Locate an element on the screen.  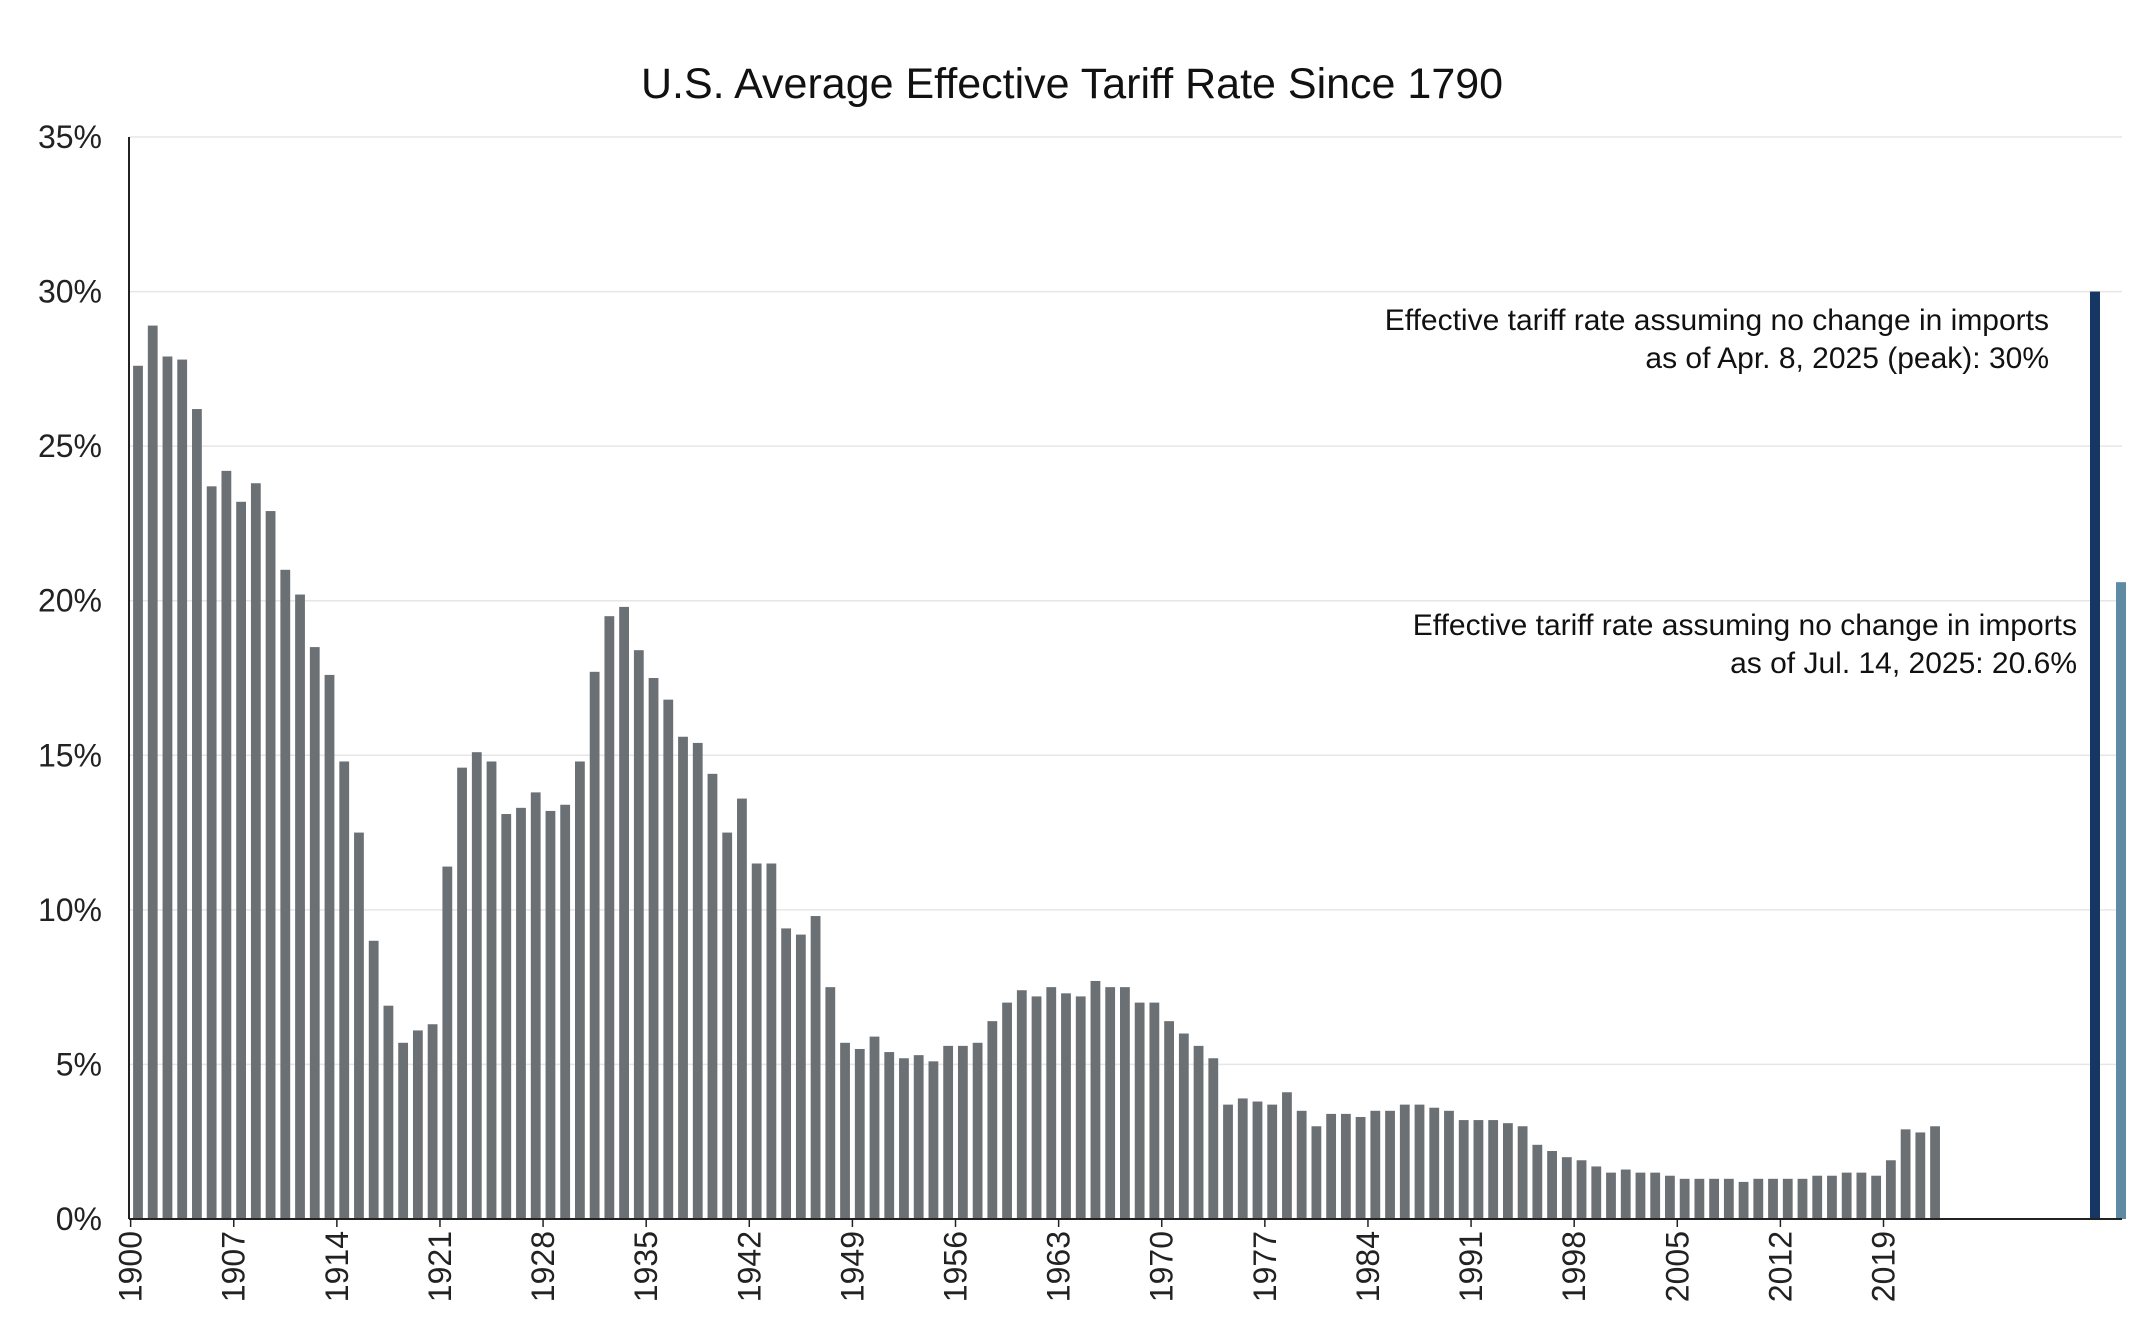
bar-1983 is located at coordinates (1360, 1167).